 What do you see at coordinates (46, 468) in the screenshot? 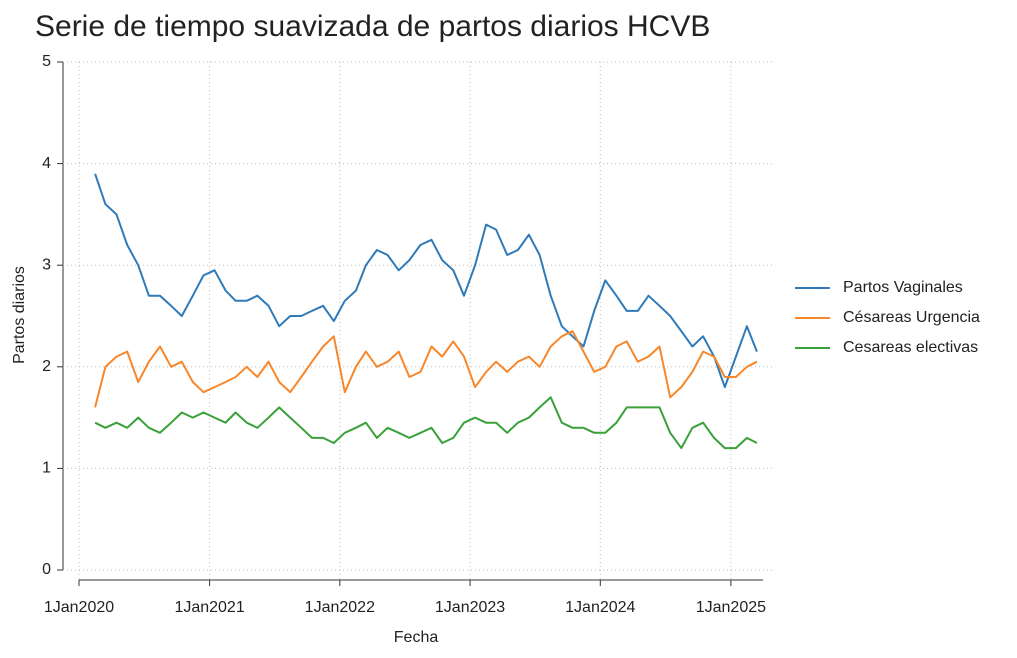
I see `y-tick-label: 1` at bounding box center [46, 468].